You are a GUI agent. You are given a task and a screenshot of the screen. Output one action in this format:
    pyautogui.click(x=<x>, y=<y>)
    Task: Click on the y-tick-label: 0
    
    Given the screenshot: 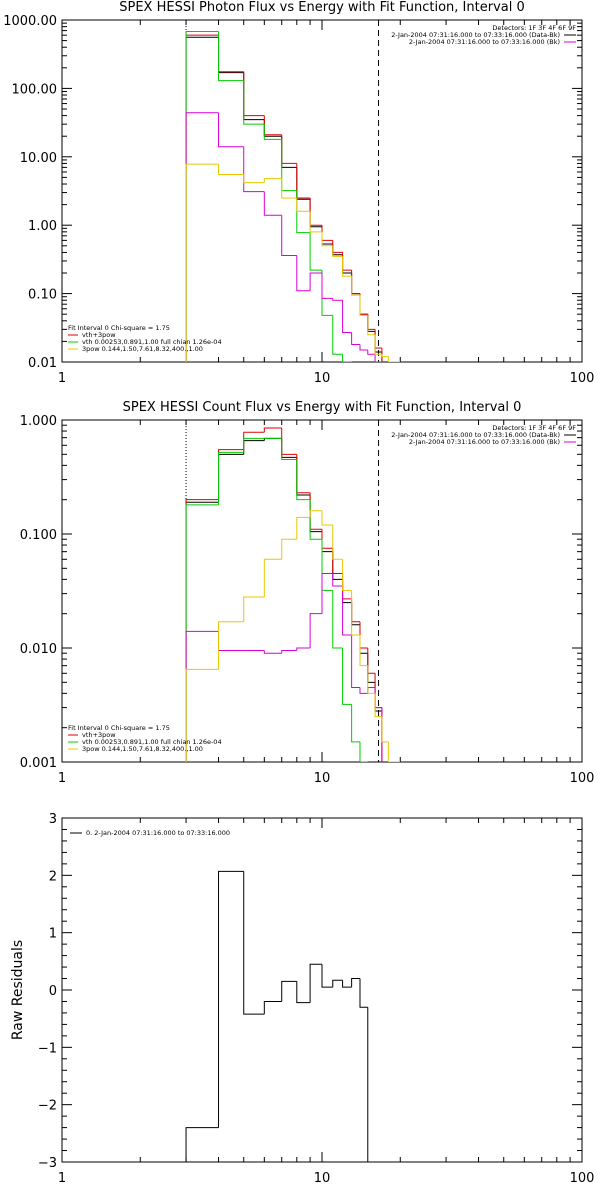 What is the action you would take?
    pyautogui.click(x=53, y=991)
    